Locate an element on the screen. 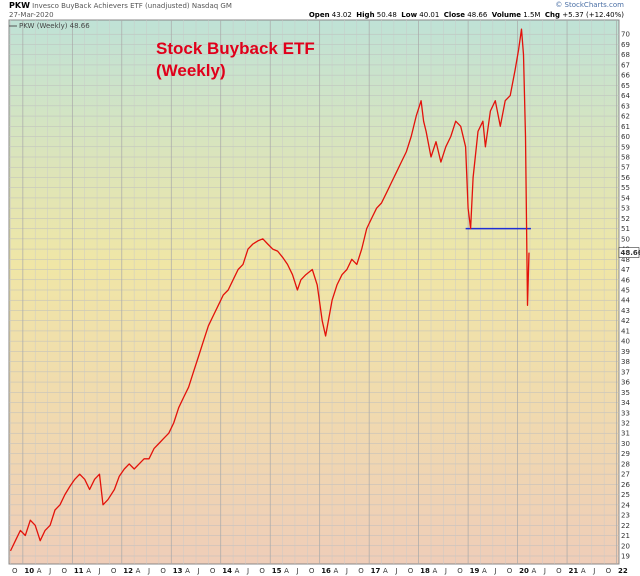 Image resolution: width=640 pixels, height=576 pixels. y-tick-label: 44 is located at coordinates (625, 301).